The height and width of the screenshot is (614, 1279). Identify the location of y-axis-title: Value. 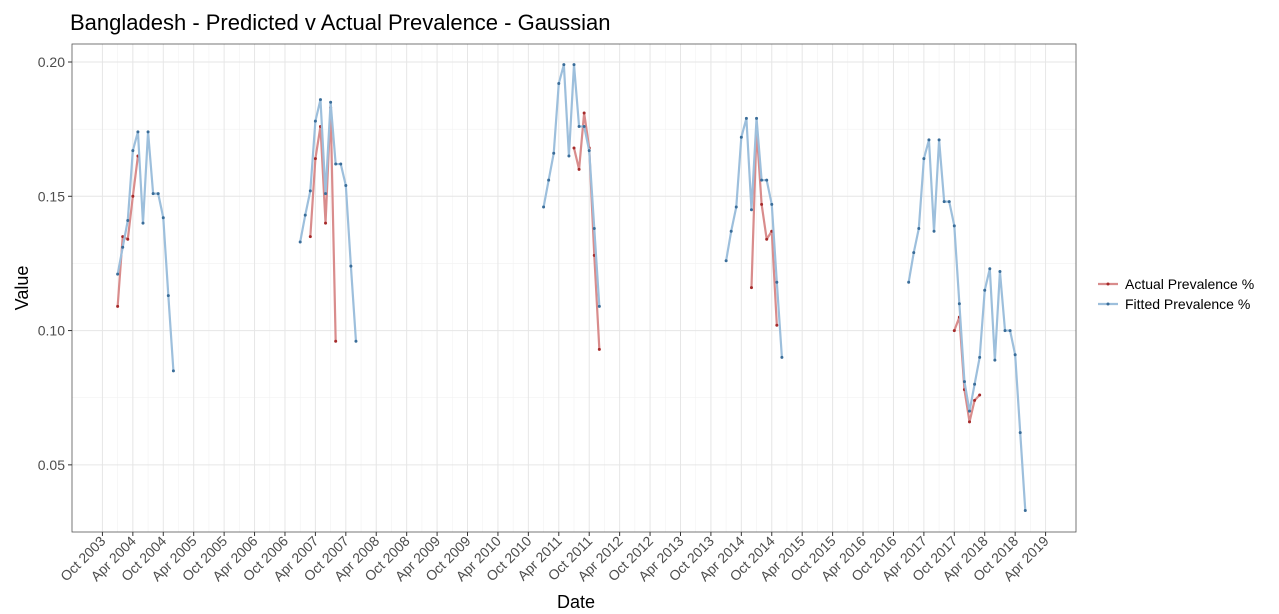
(22, 288).